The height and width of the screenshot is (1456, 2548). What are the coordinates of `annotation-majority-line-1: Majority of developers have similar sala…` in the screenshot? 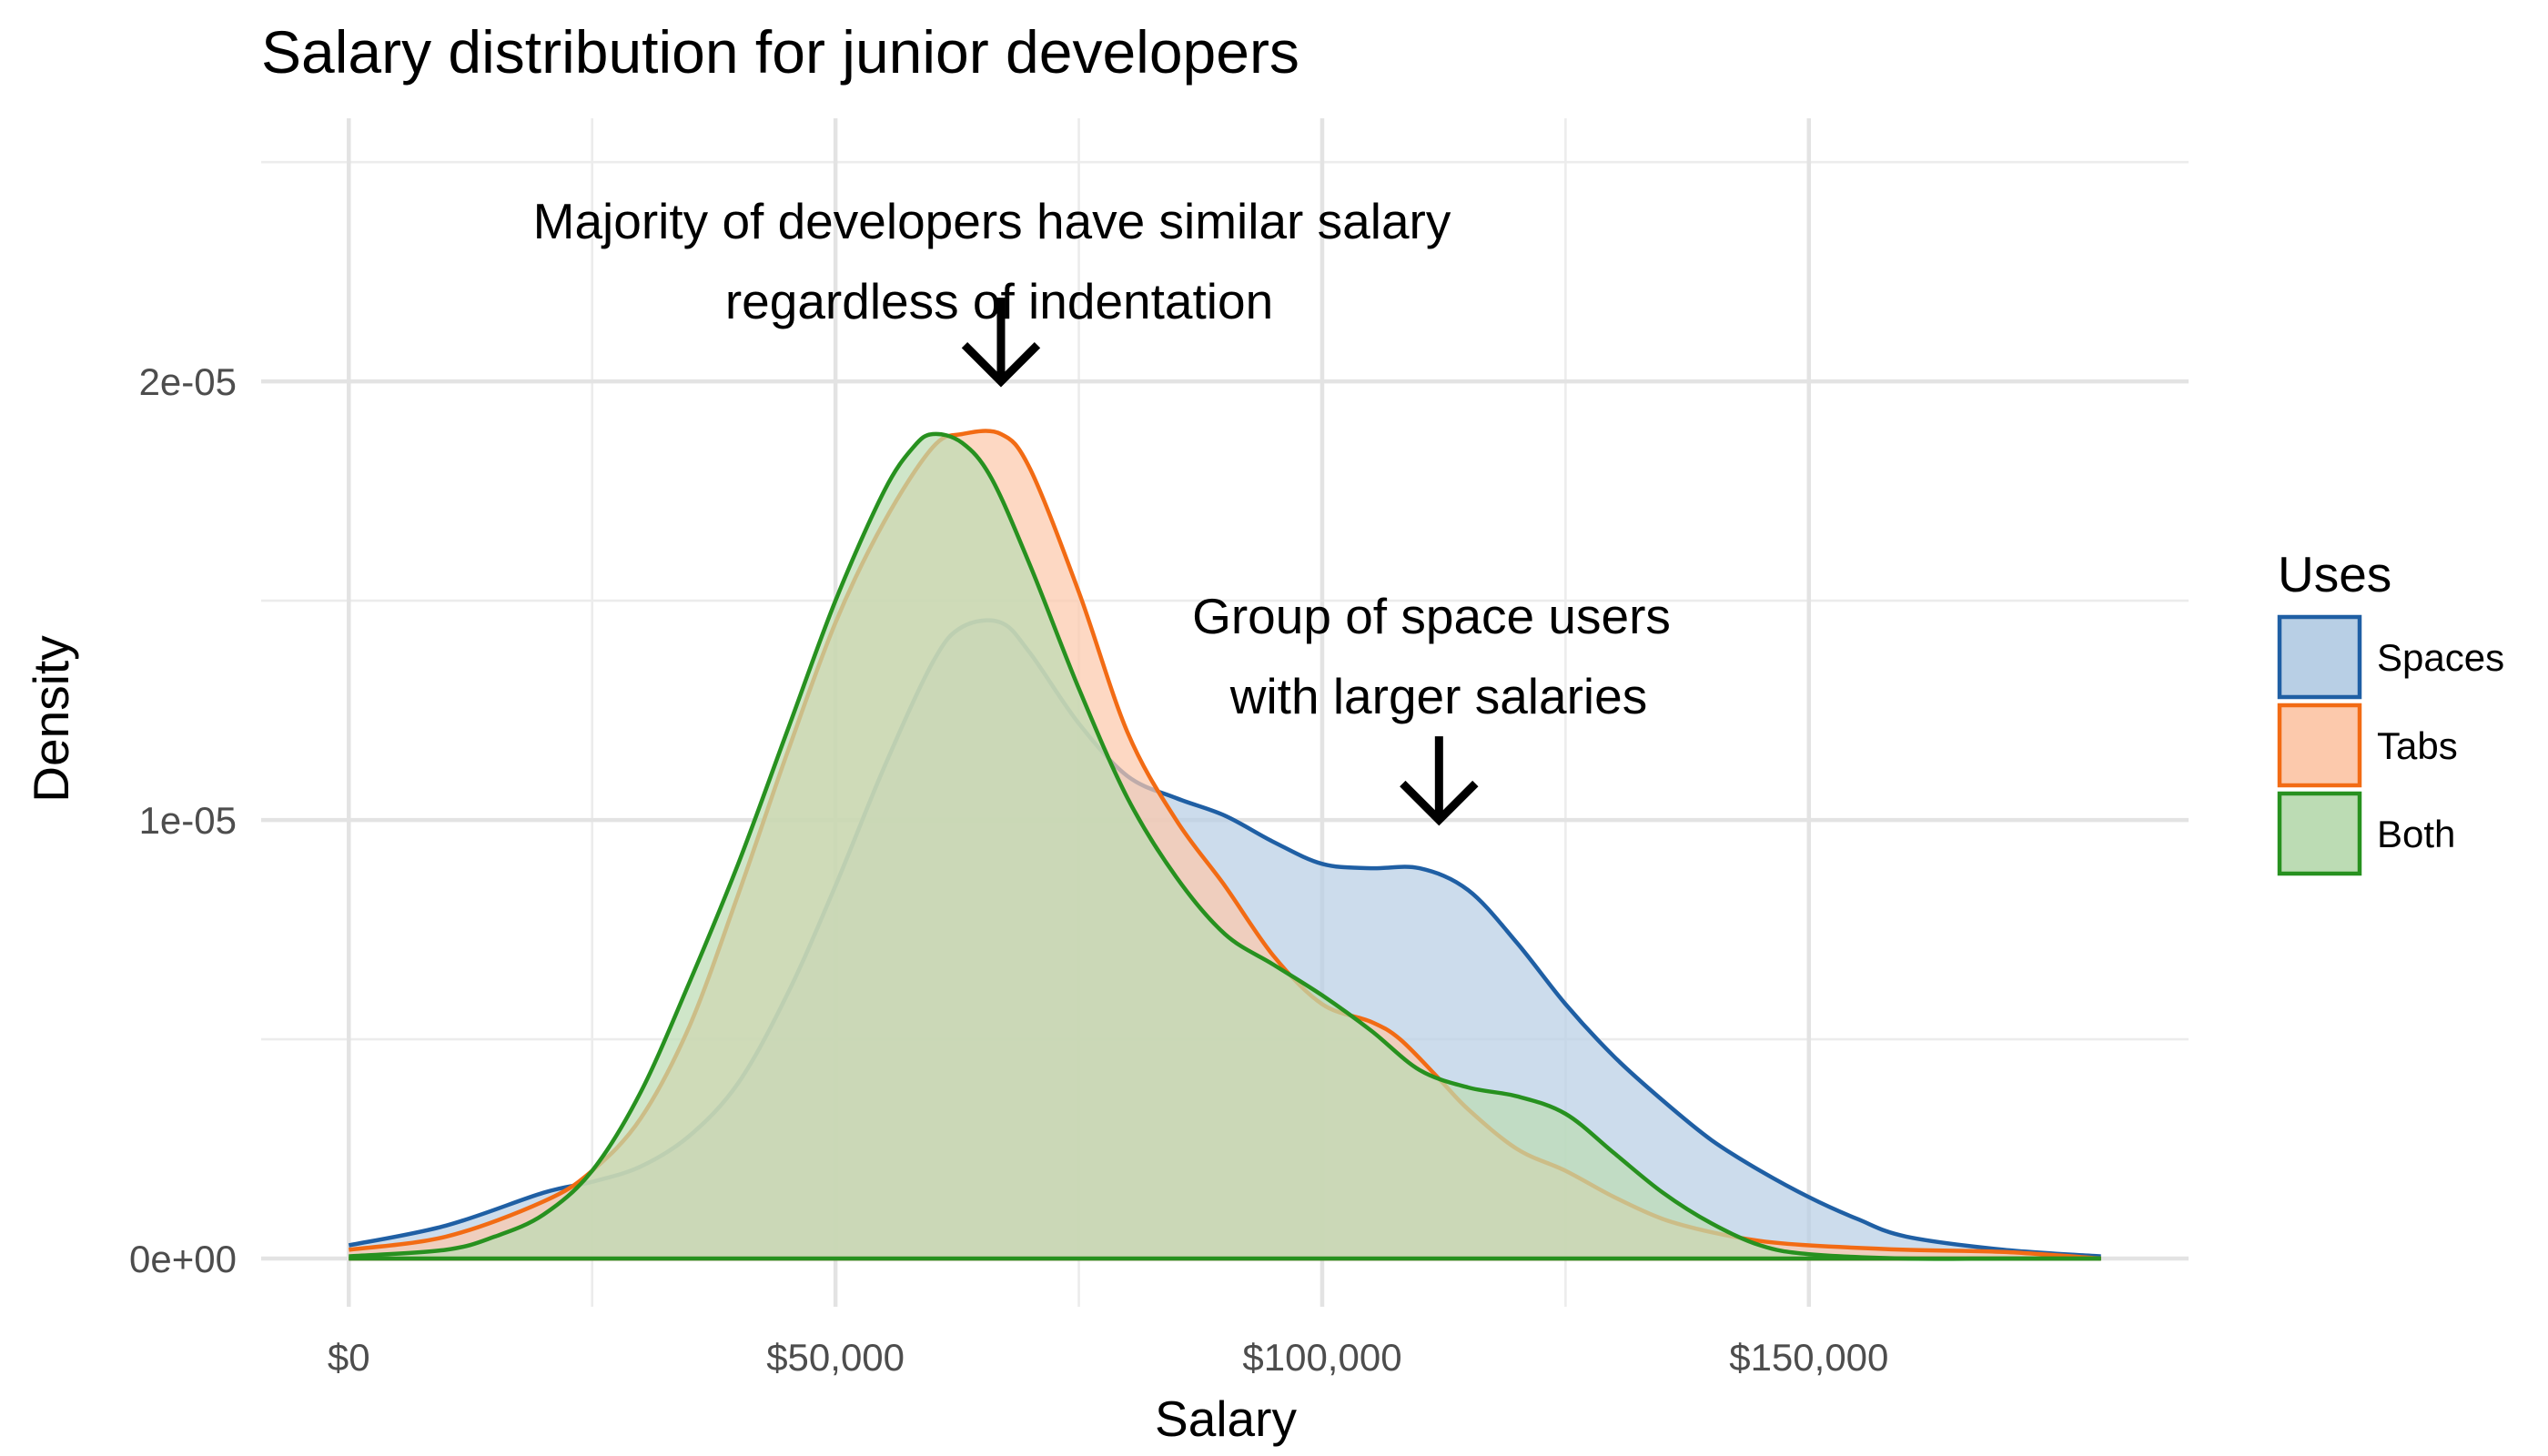 It's located at (992, 221).